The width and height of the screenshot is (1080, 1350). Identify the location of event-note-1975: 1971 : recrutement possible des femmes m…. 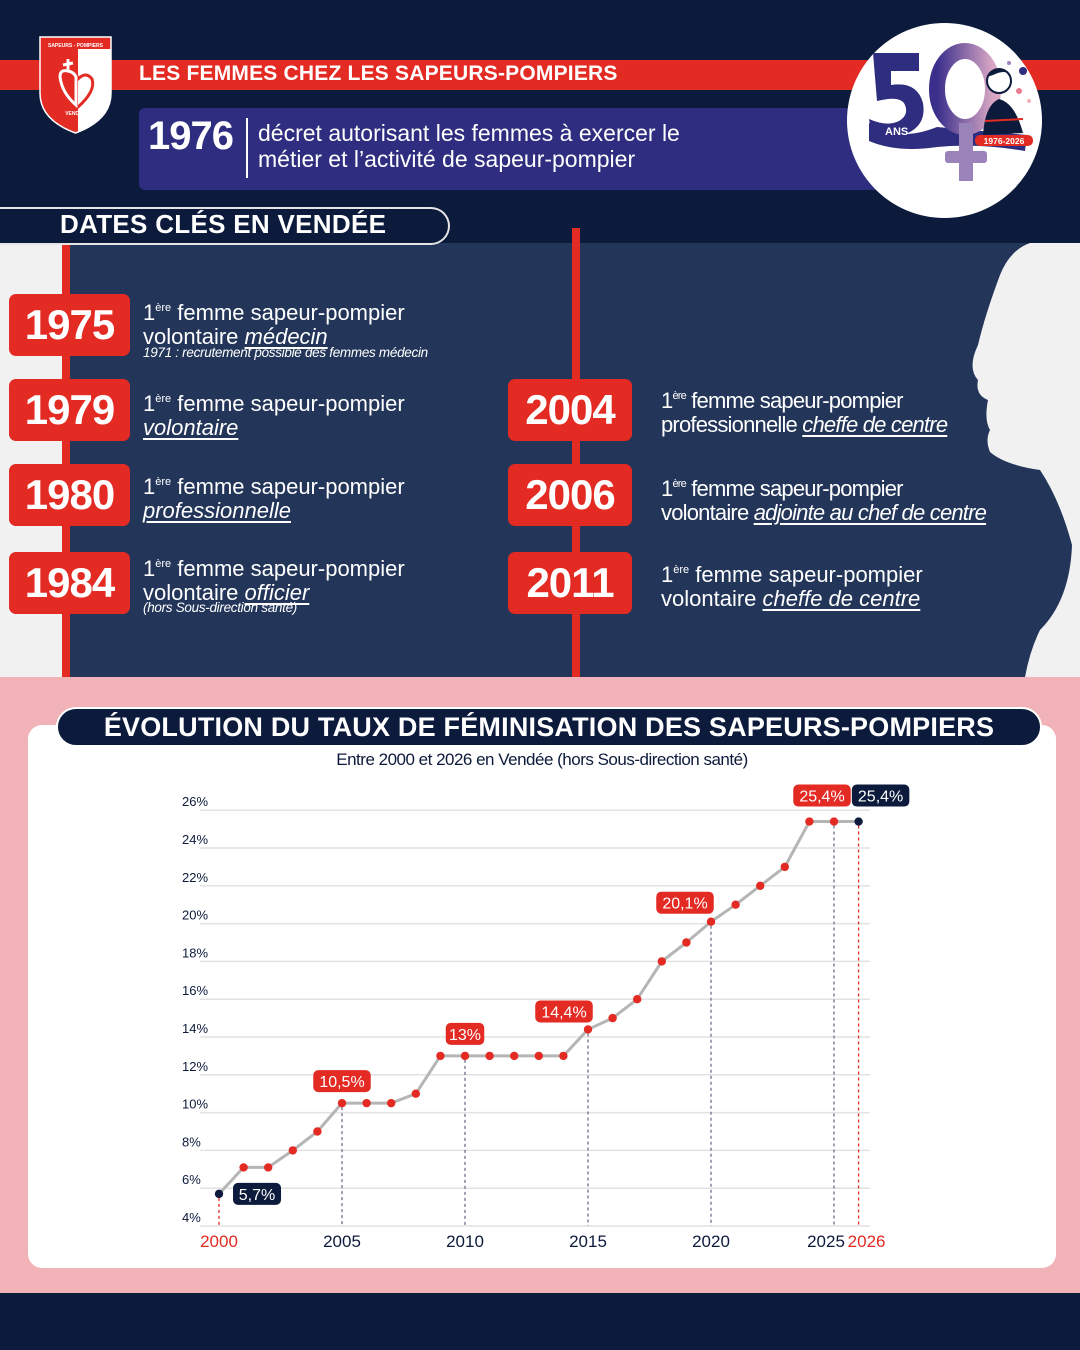
(285, 352).